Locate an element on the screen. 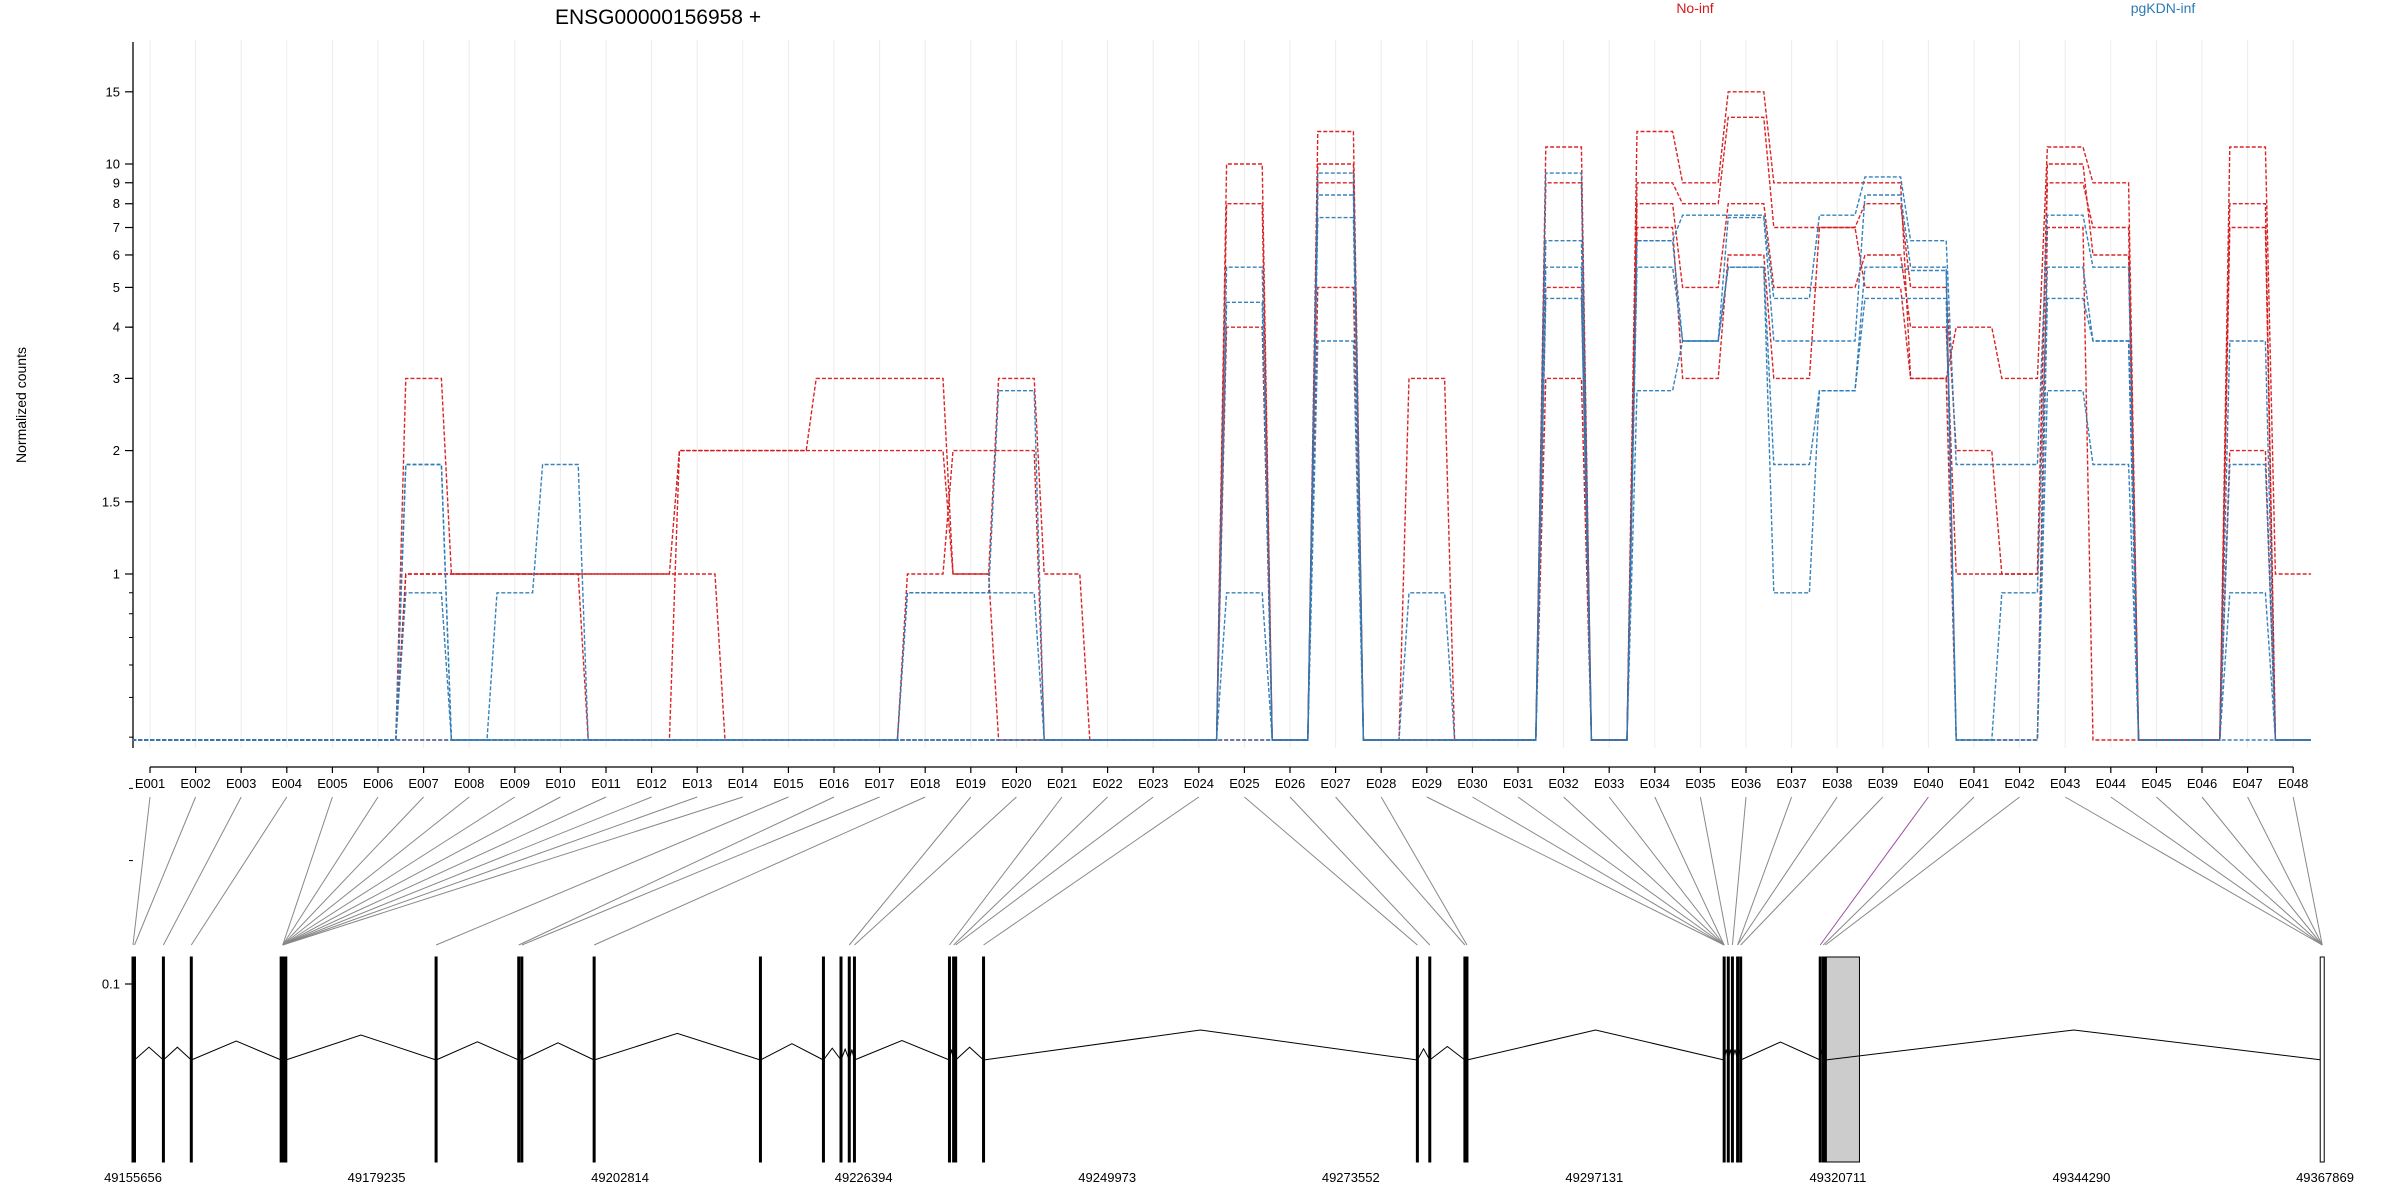 The height and width of the screenshot is (1200, 2400). y-tick-label: 1 is located at coordinates (116, 574).